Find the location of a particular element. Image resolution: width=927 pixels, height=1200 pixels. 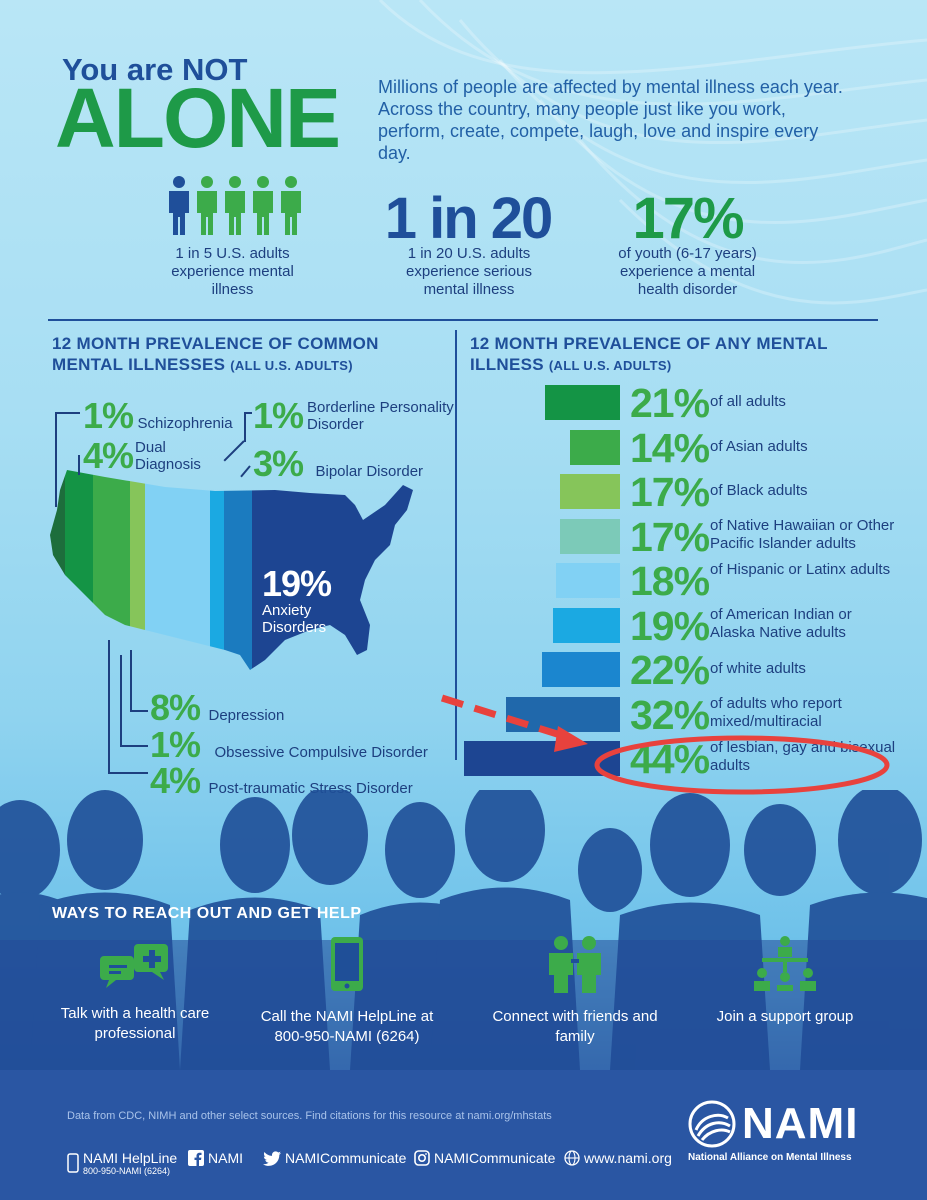

right-section-subtitle: (ALL U.S. ADULTS) is located at coordinates (610, 365).